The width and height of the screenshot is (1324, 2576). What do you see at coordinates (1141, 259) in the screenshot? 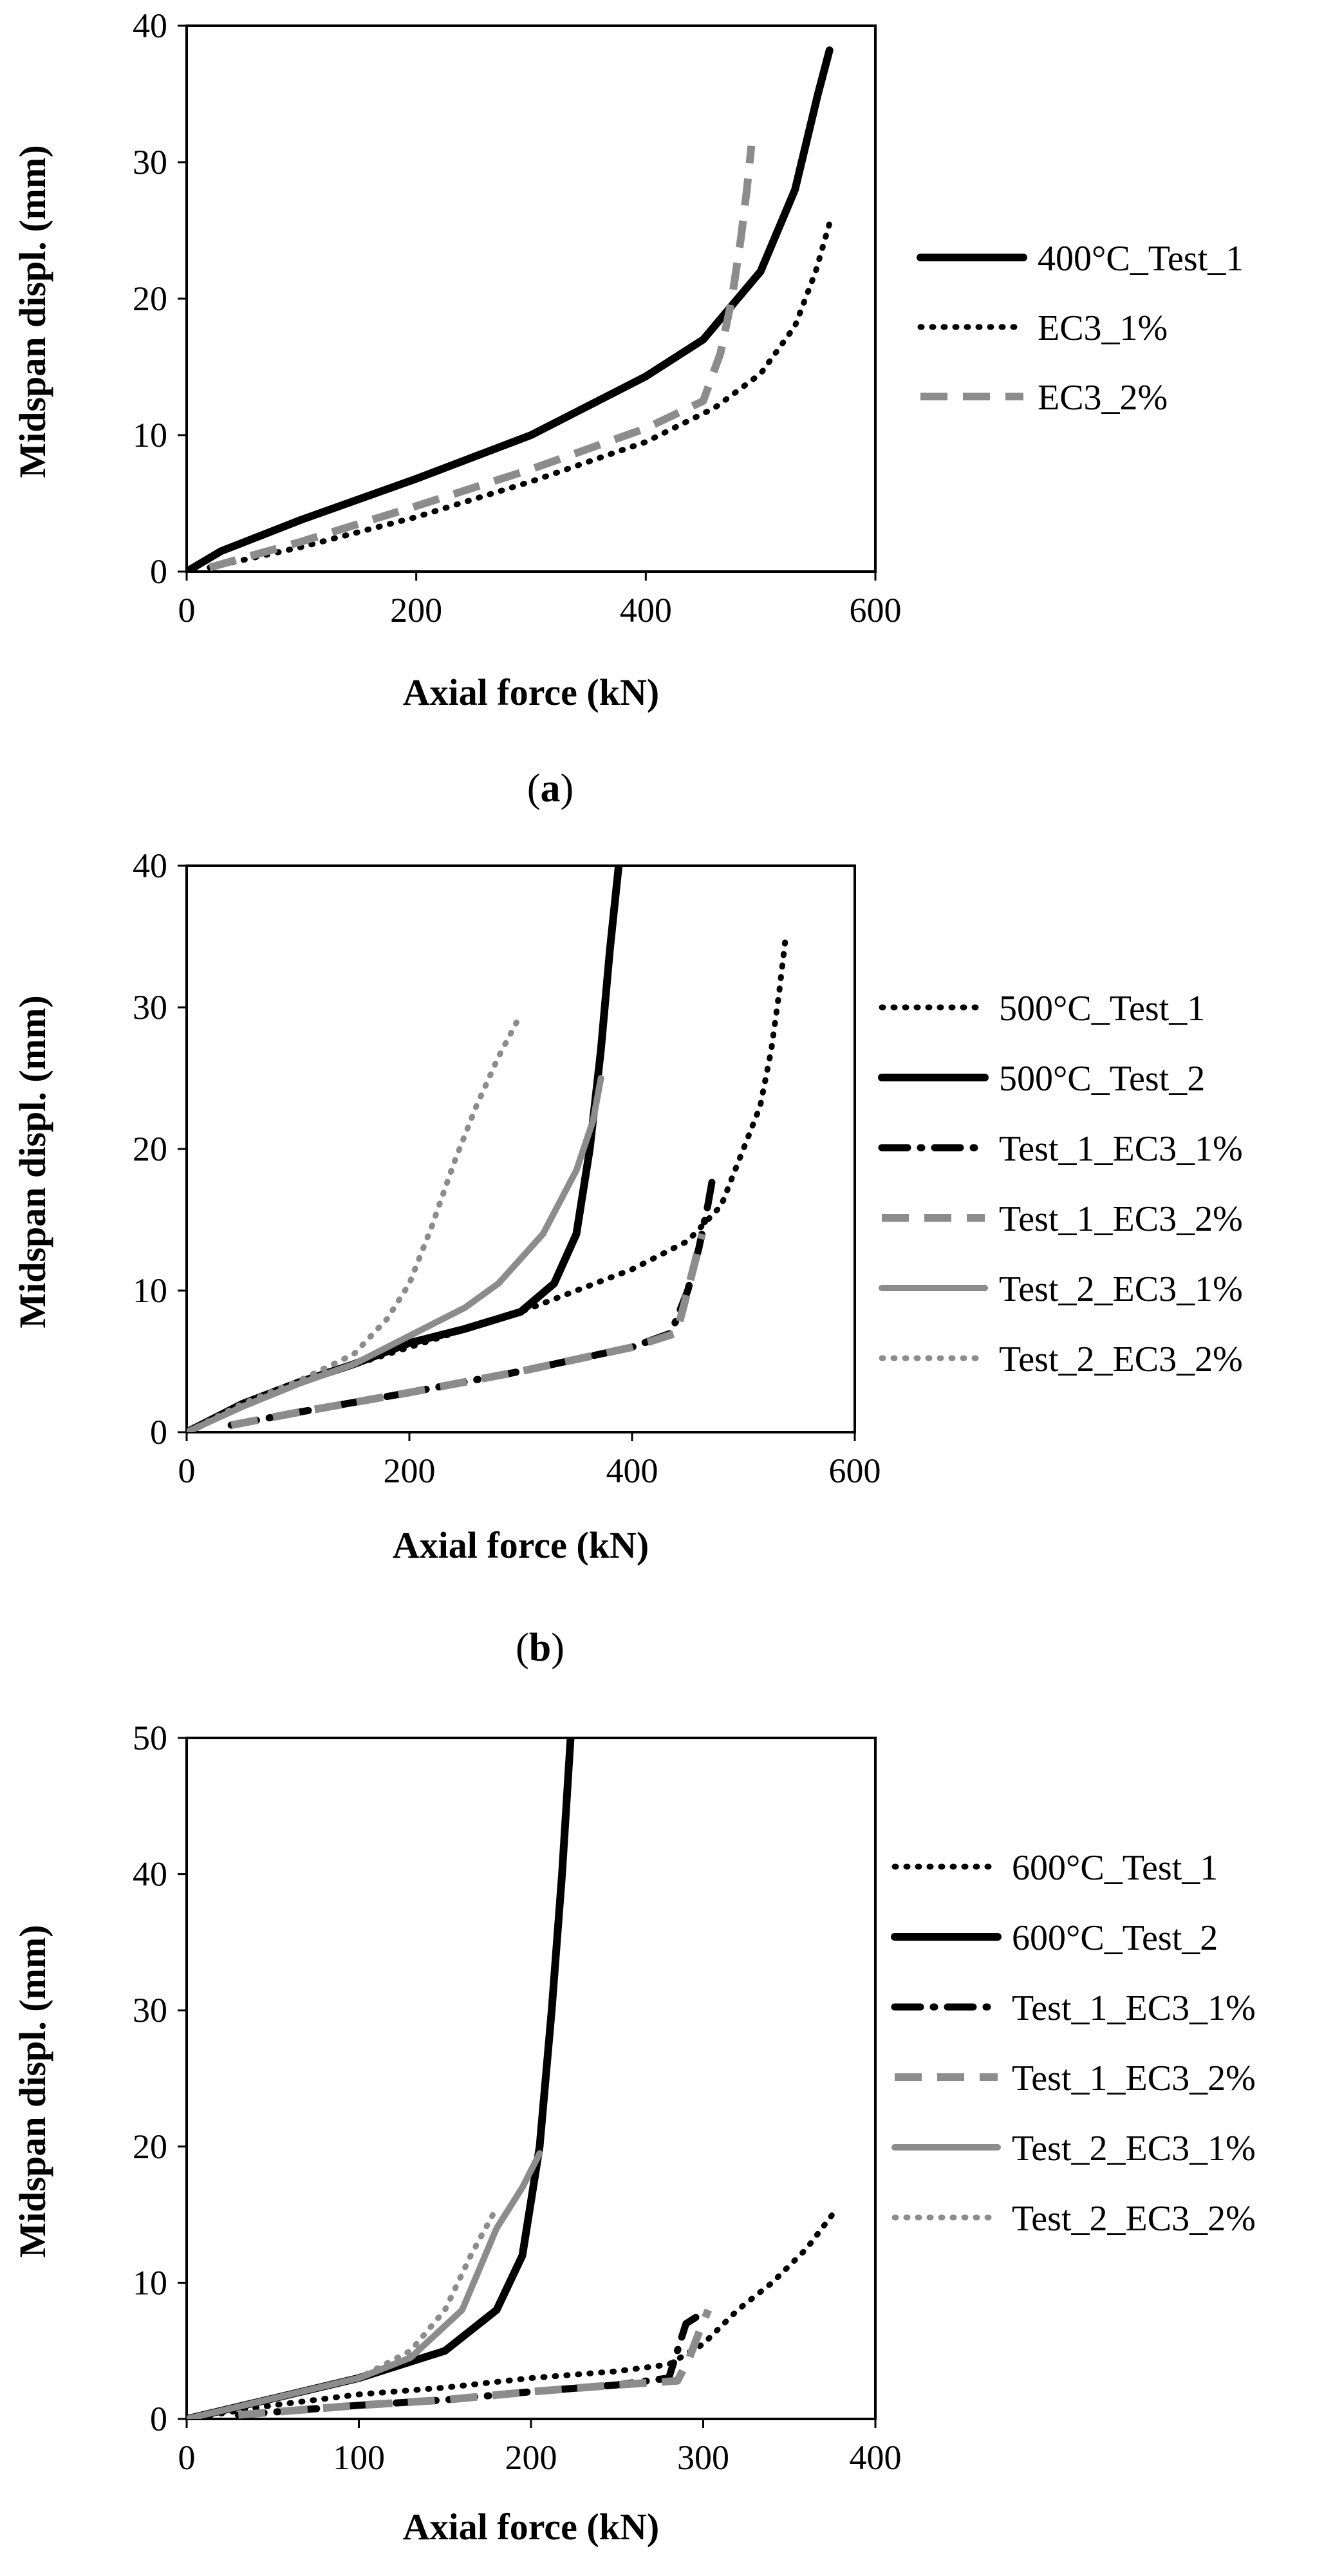
I see `legend-label: 400°C_Test_1` at bounding box center [1141, 259].